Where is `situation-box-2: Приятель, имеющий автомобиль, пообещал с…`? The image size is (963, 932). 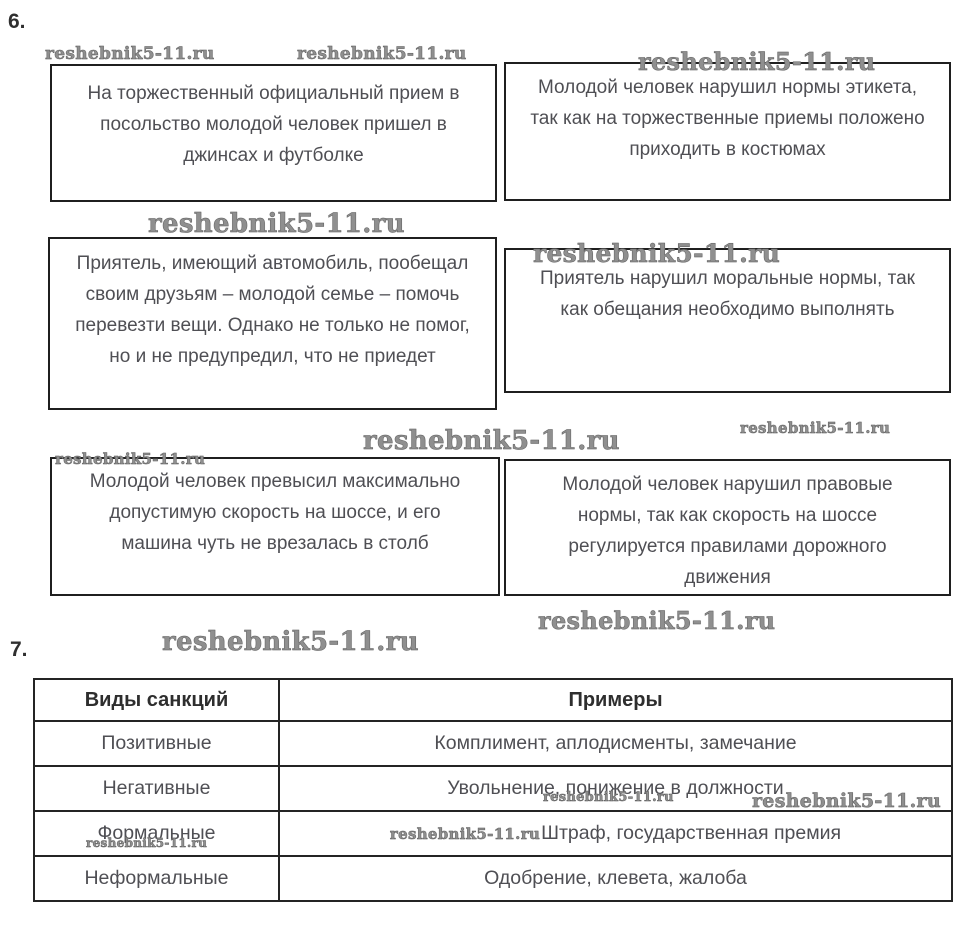 situation-box-2: Приятель, имеющий автомобиль, пообещал с… is located at coordinates (272, 323).